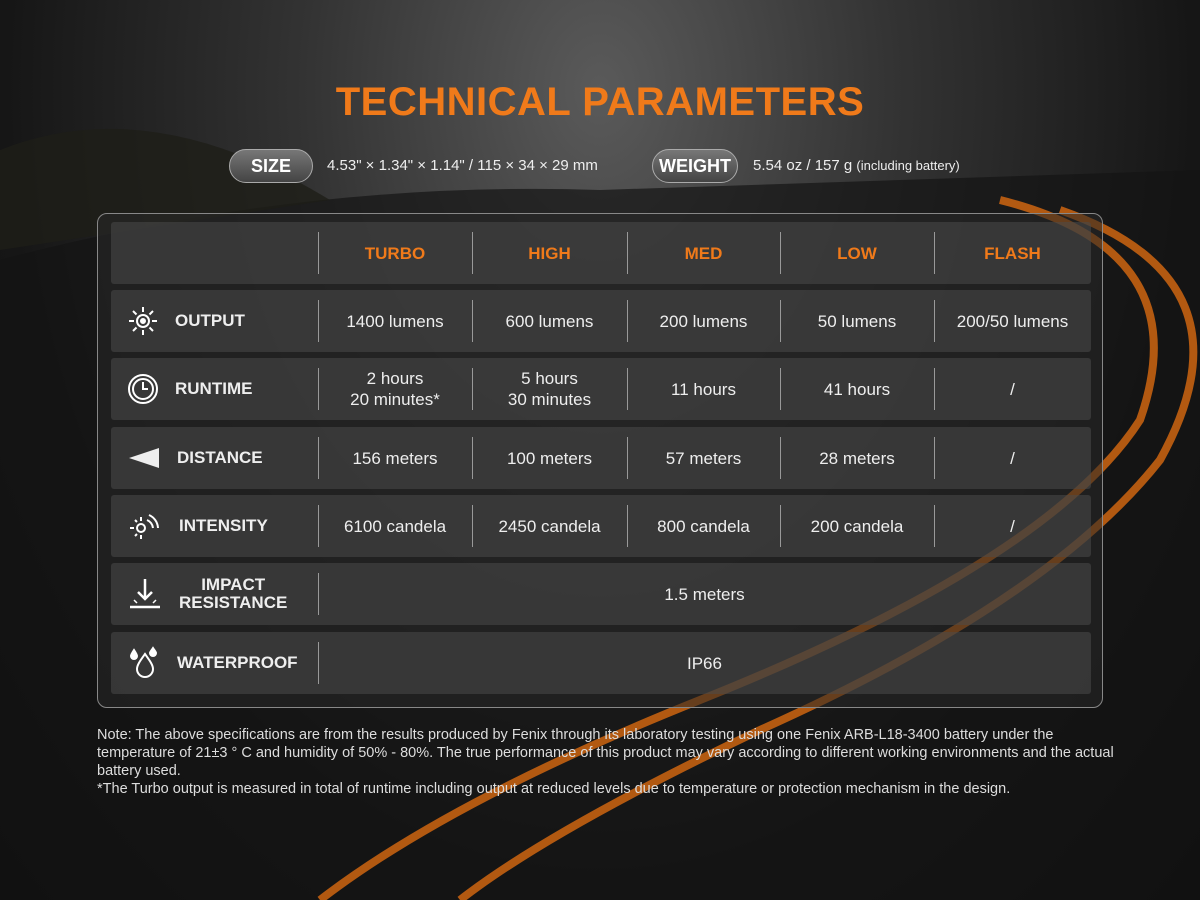 The image size is (1200, 900). I want to click on row-label: RUNTIME, so click(214, 389).